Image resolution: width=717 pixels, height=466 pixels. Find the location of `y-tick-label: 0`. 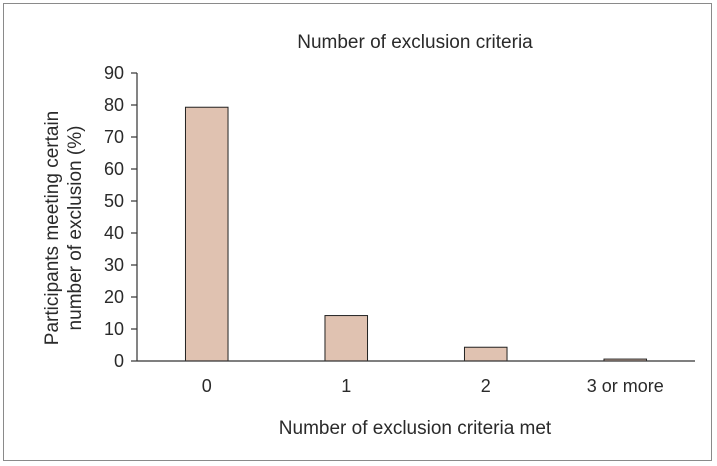

y-tick-label: 0 is located at coordinates (119, 361).